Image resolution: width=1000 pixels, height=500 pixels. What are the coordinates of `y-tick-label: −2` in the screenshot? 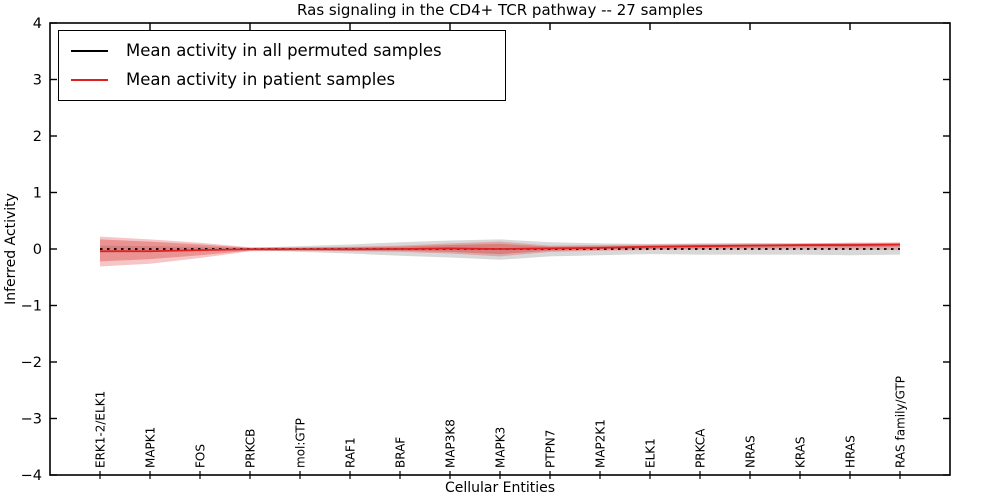 It's located at (31, 363).